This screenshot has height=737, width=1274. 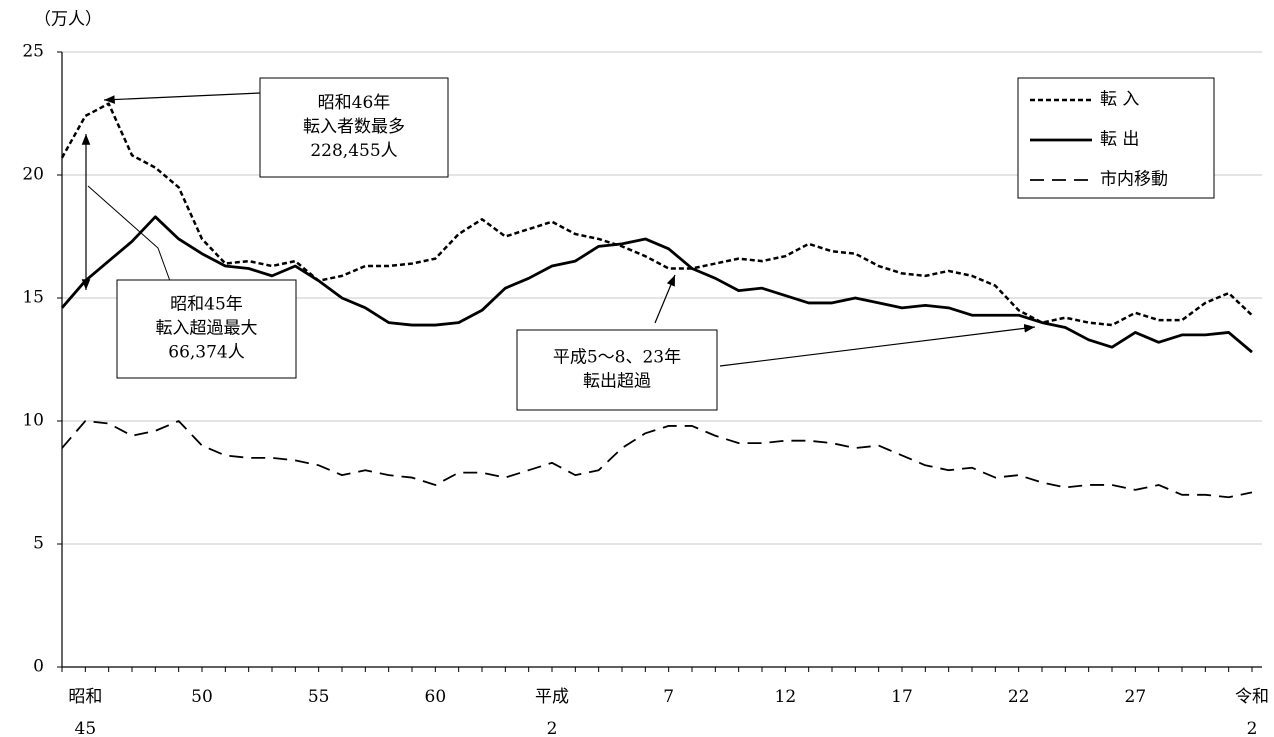 I want to click on y-tick-label: 20, so click(x=33, y=175).